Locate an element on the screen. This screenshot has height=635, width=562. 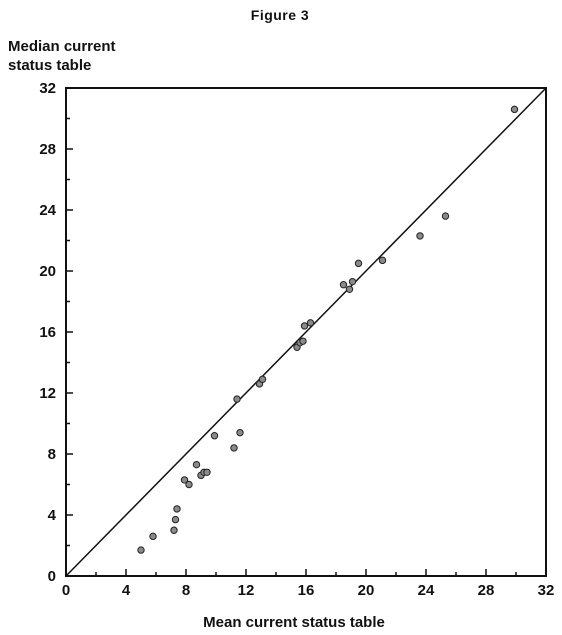
y-tick-label: 4 is located at coordinates (52, 515).